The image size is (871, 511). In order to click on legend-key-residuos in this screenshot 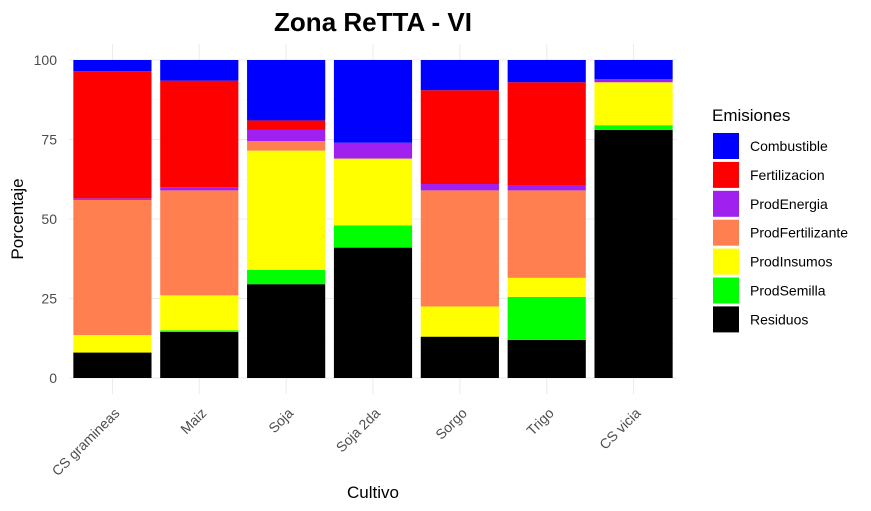, I will do `click(726, 319)`.